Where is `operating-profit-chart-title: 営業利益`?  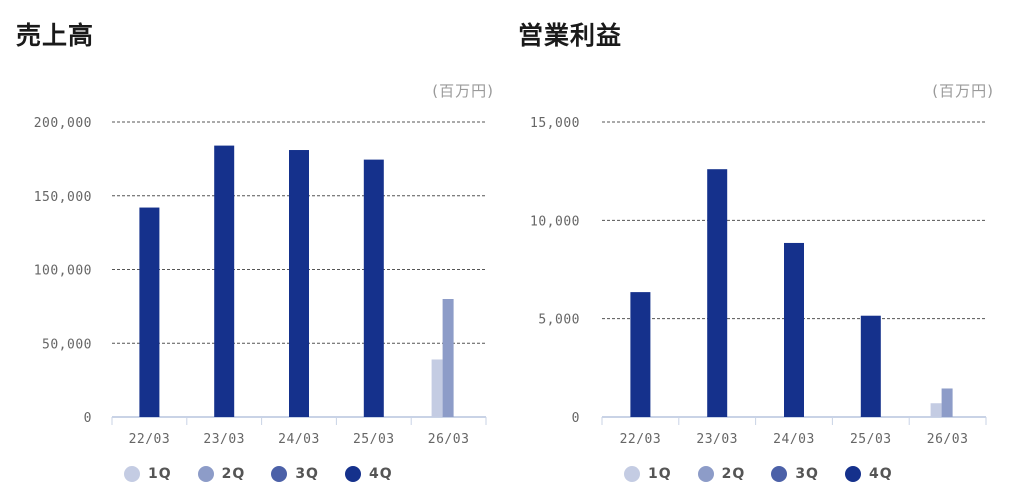
operating-profit-chart-title: 営業利益 is located at coordinates (570, 35).